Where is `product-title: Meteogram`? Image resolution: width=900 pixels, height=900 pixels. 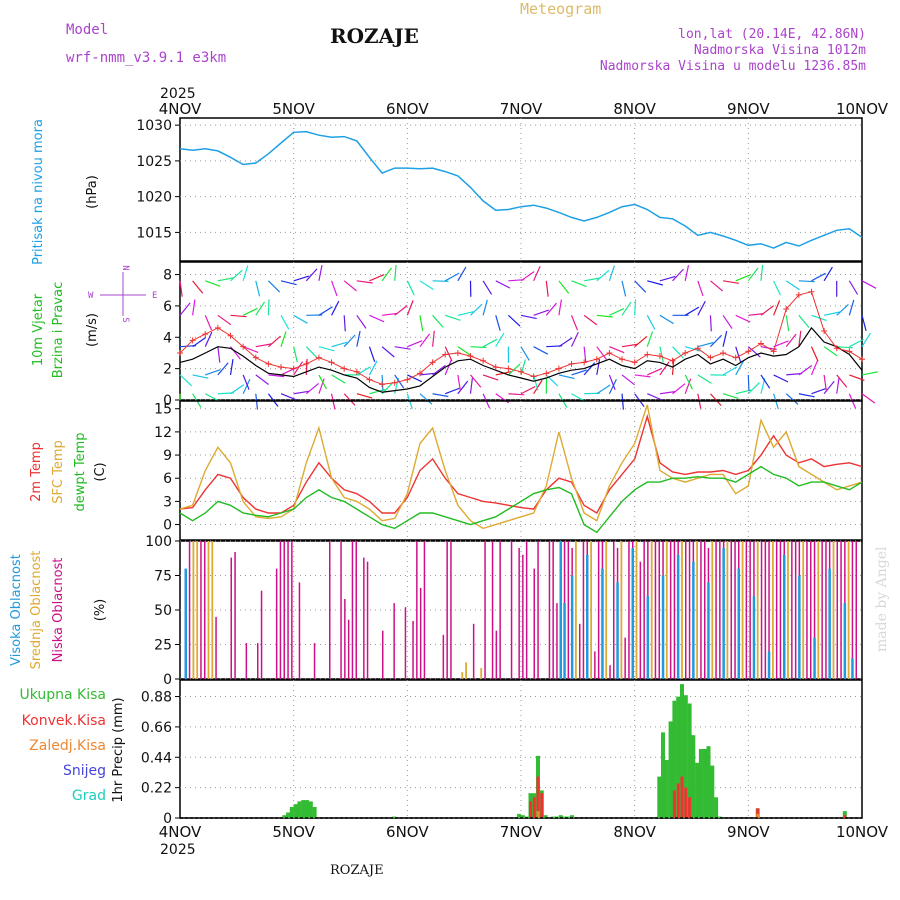 product-title: Meteogram is located at coordinates (560, 9).